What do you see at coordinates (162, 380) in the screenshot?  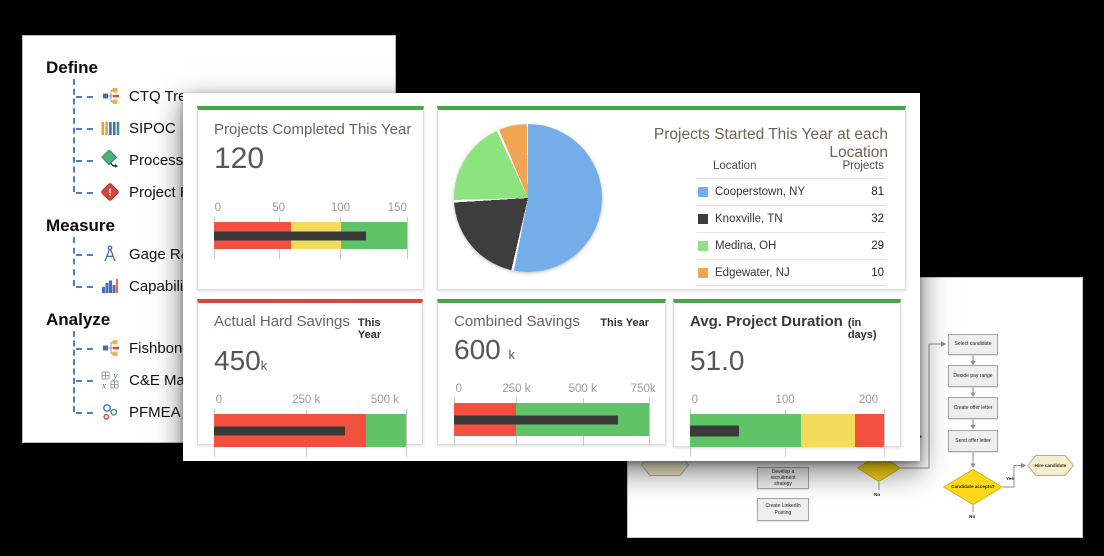 I see `tree-item-label: C&E Matr` at bounding box center [162, 380].